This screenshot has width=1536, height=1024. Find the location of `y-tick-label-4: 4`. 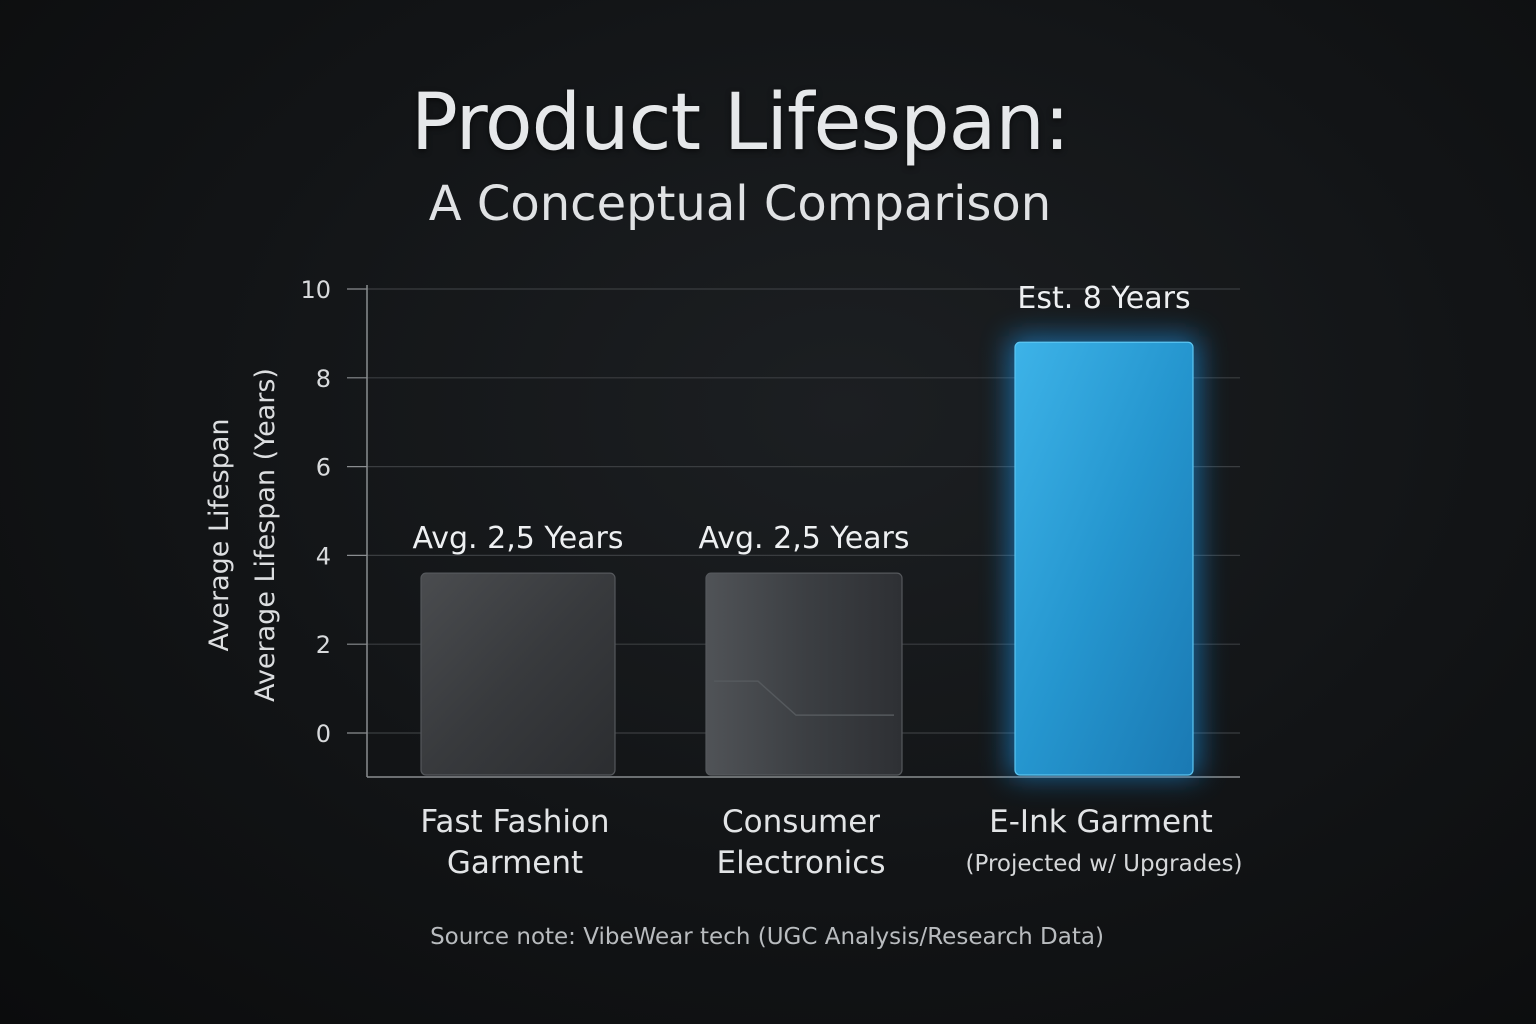

y-tick-label-4: 4 is located at coordinates (323, 556).